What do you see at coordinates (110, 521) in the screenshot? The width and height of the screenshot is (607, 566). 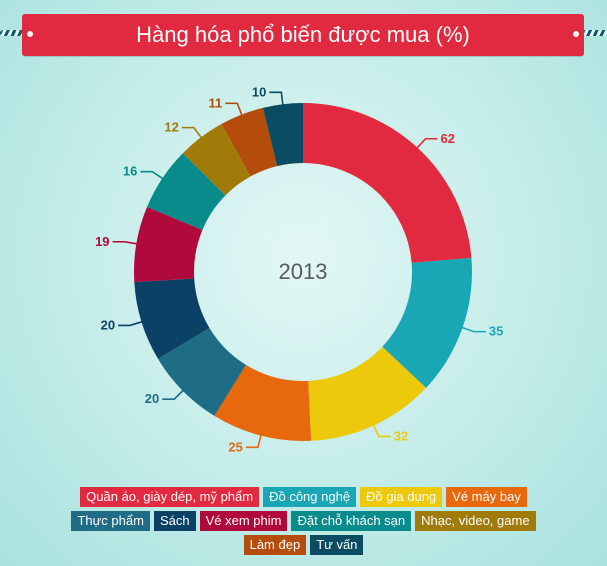 I see `legend-item: Thực phẩm` at bounding box center [110, 521].